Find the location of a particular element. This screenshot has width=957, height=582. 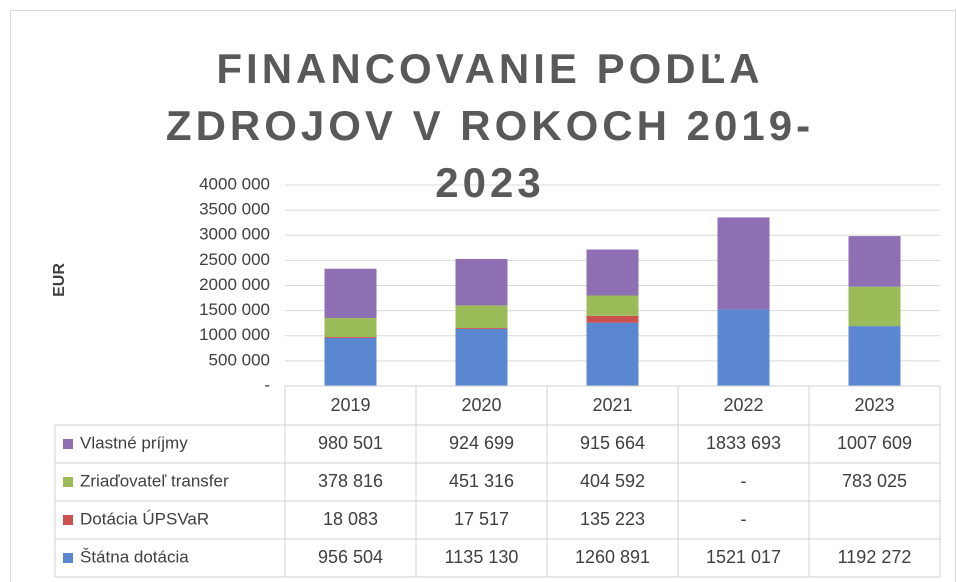

value-label: 135 223 is located at coordinates (612, 519).